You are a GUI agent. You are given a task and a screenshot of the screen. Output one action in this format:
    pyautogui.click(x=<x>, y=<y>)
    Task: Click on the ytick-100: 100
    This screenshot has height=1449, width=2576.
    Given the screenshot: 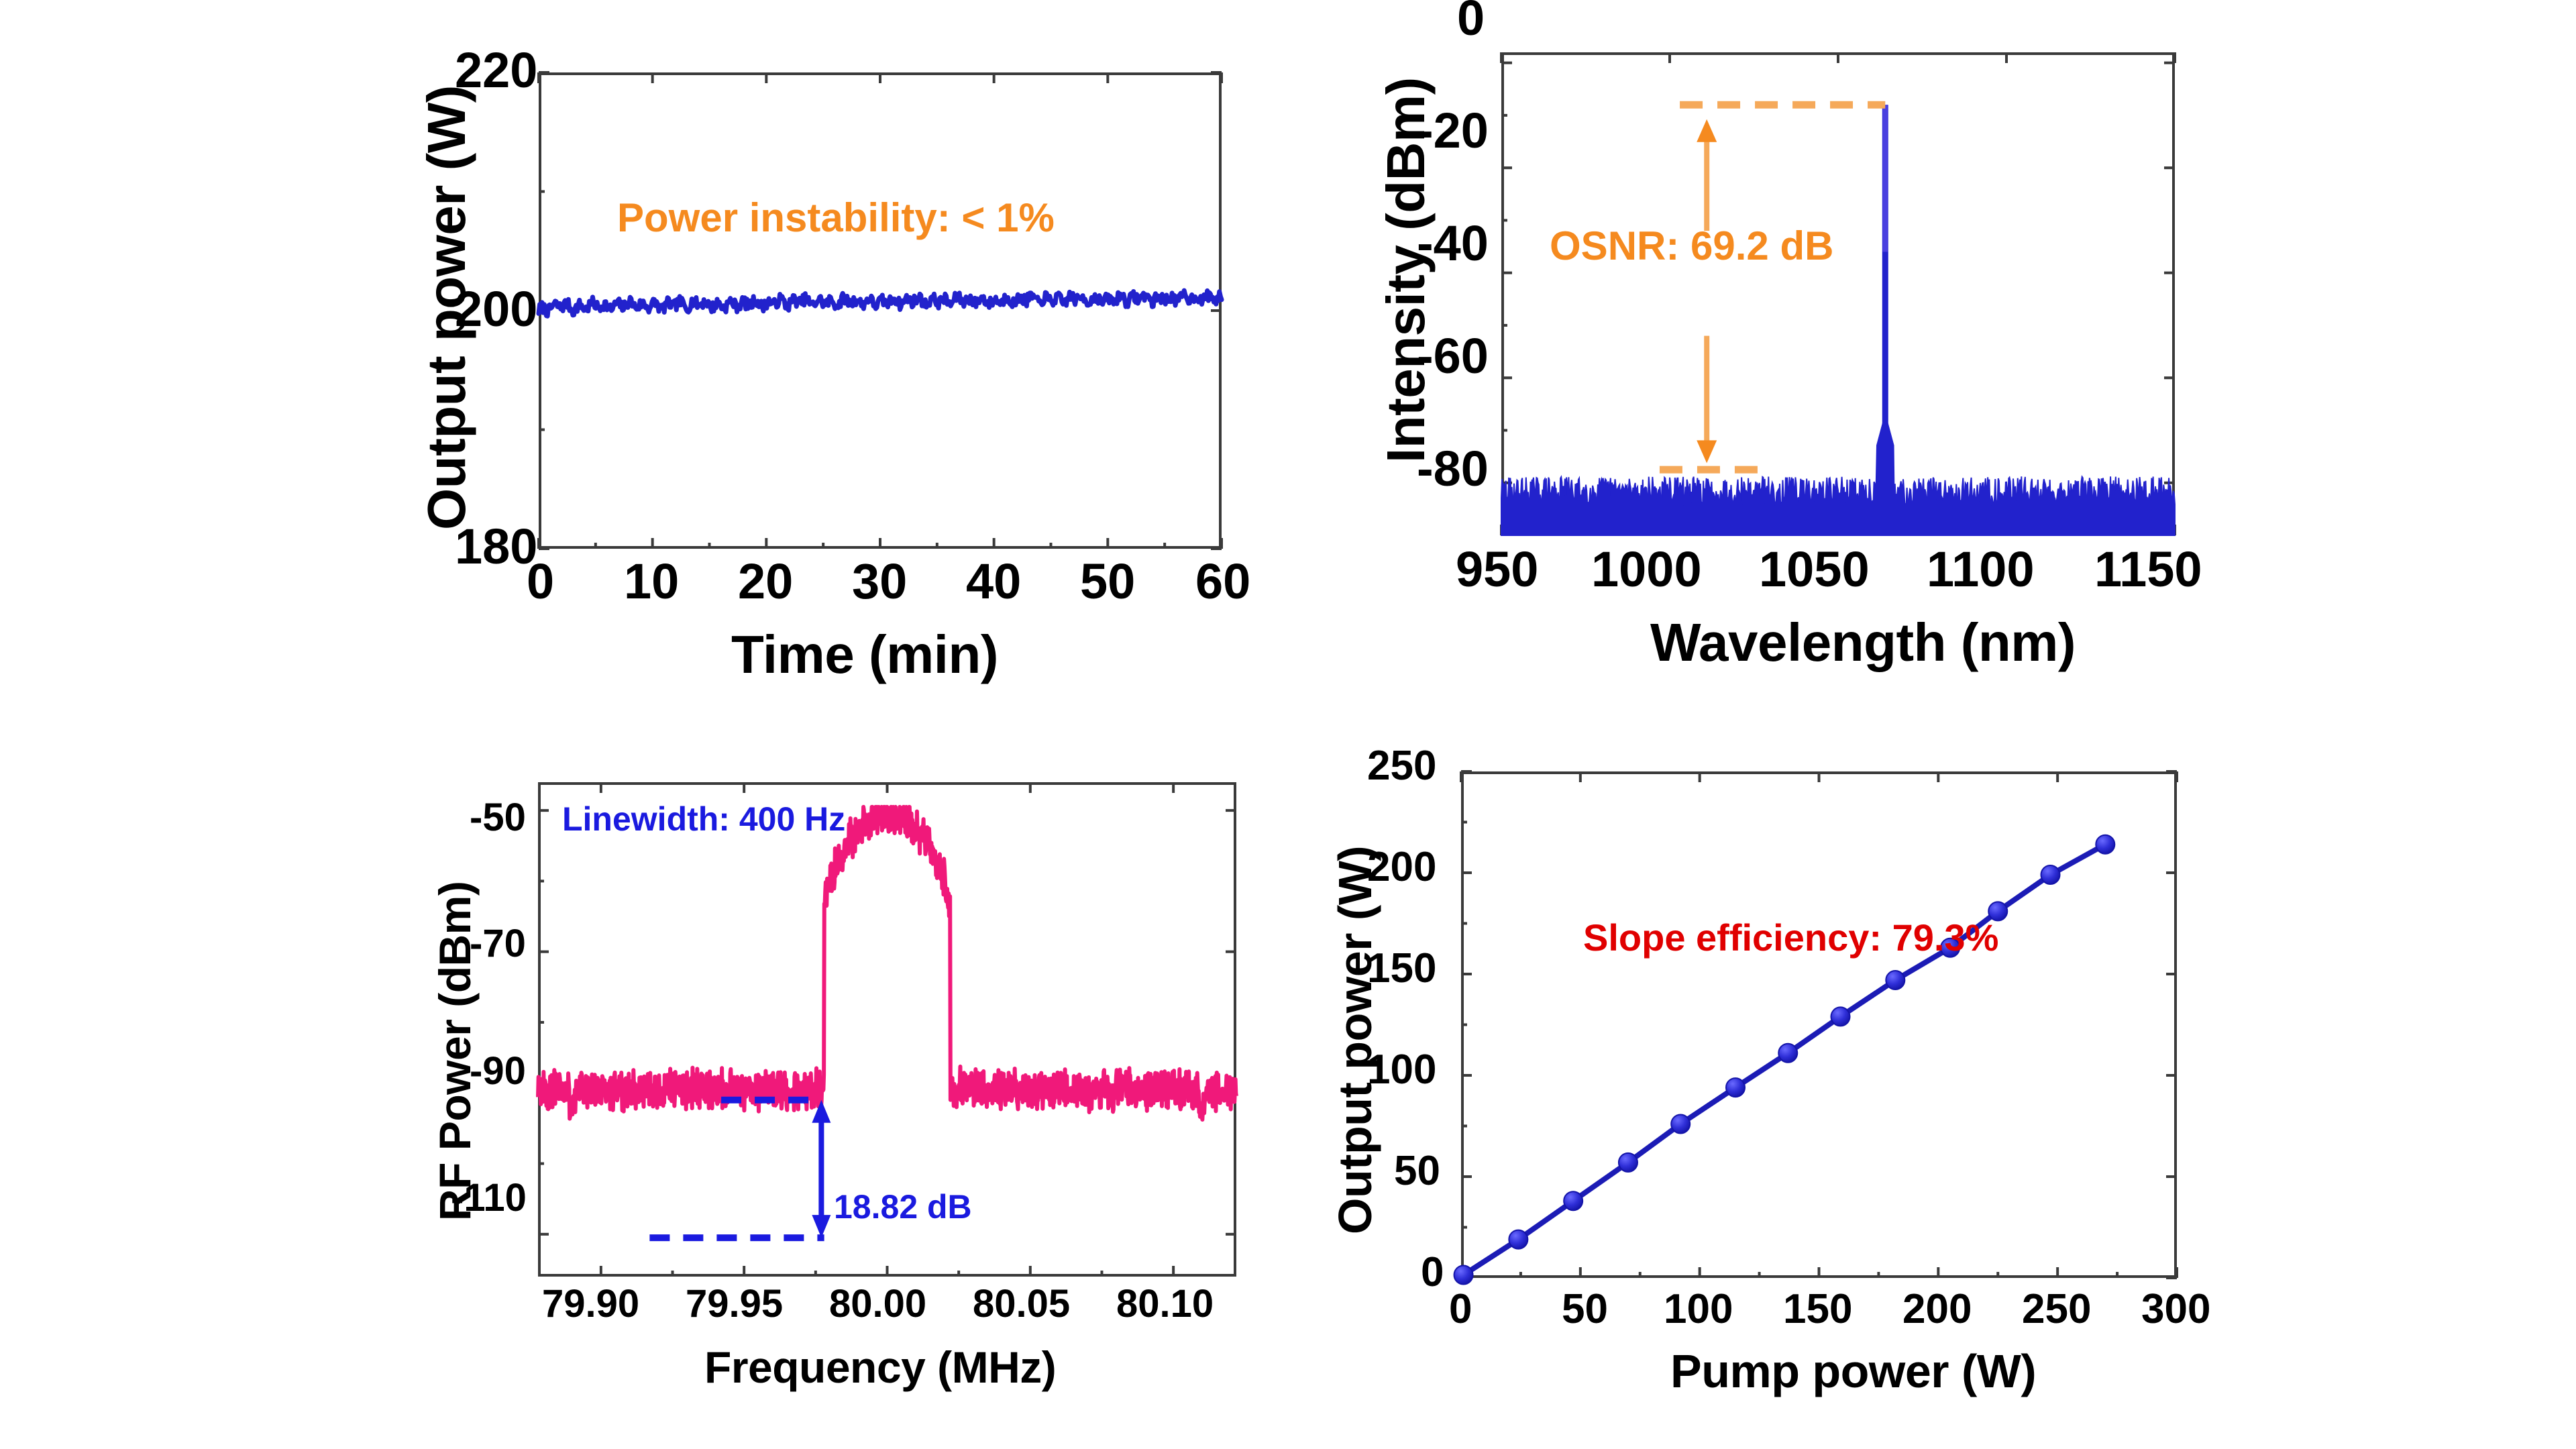 What is the action you would take?
    pyautogui.click(x=1402, y=1069)
    